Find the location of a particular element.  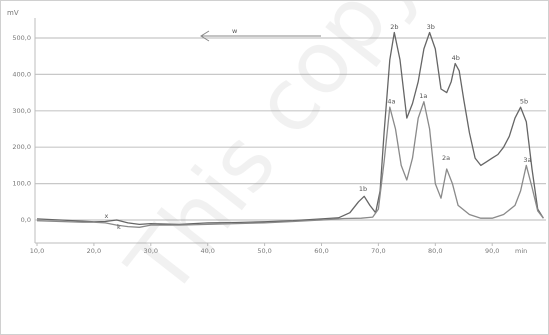

x-tick-label: 60,0 is located at coordinates (321, 251).